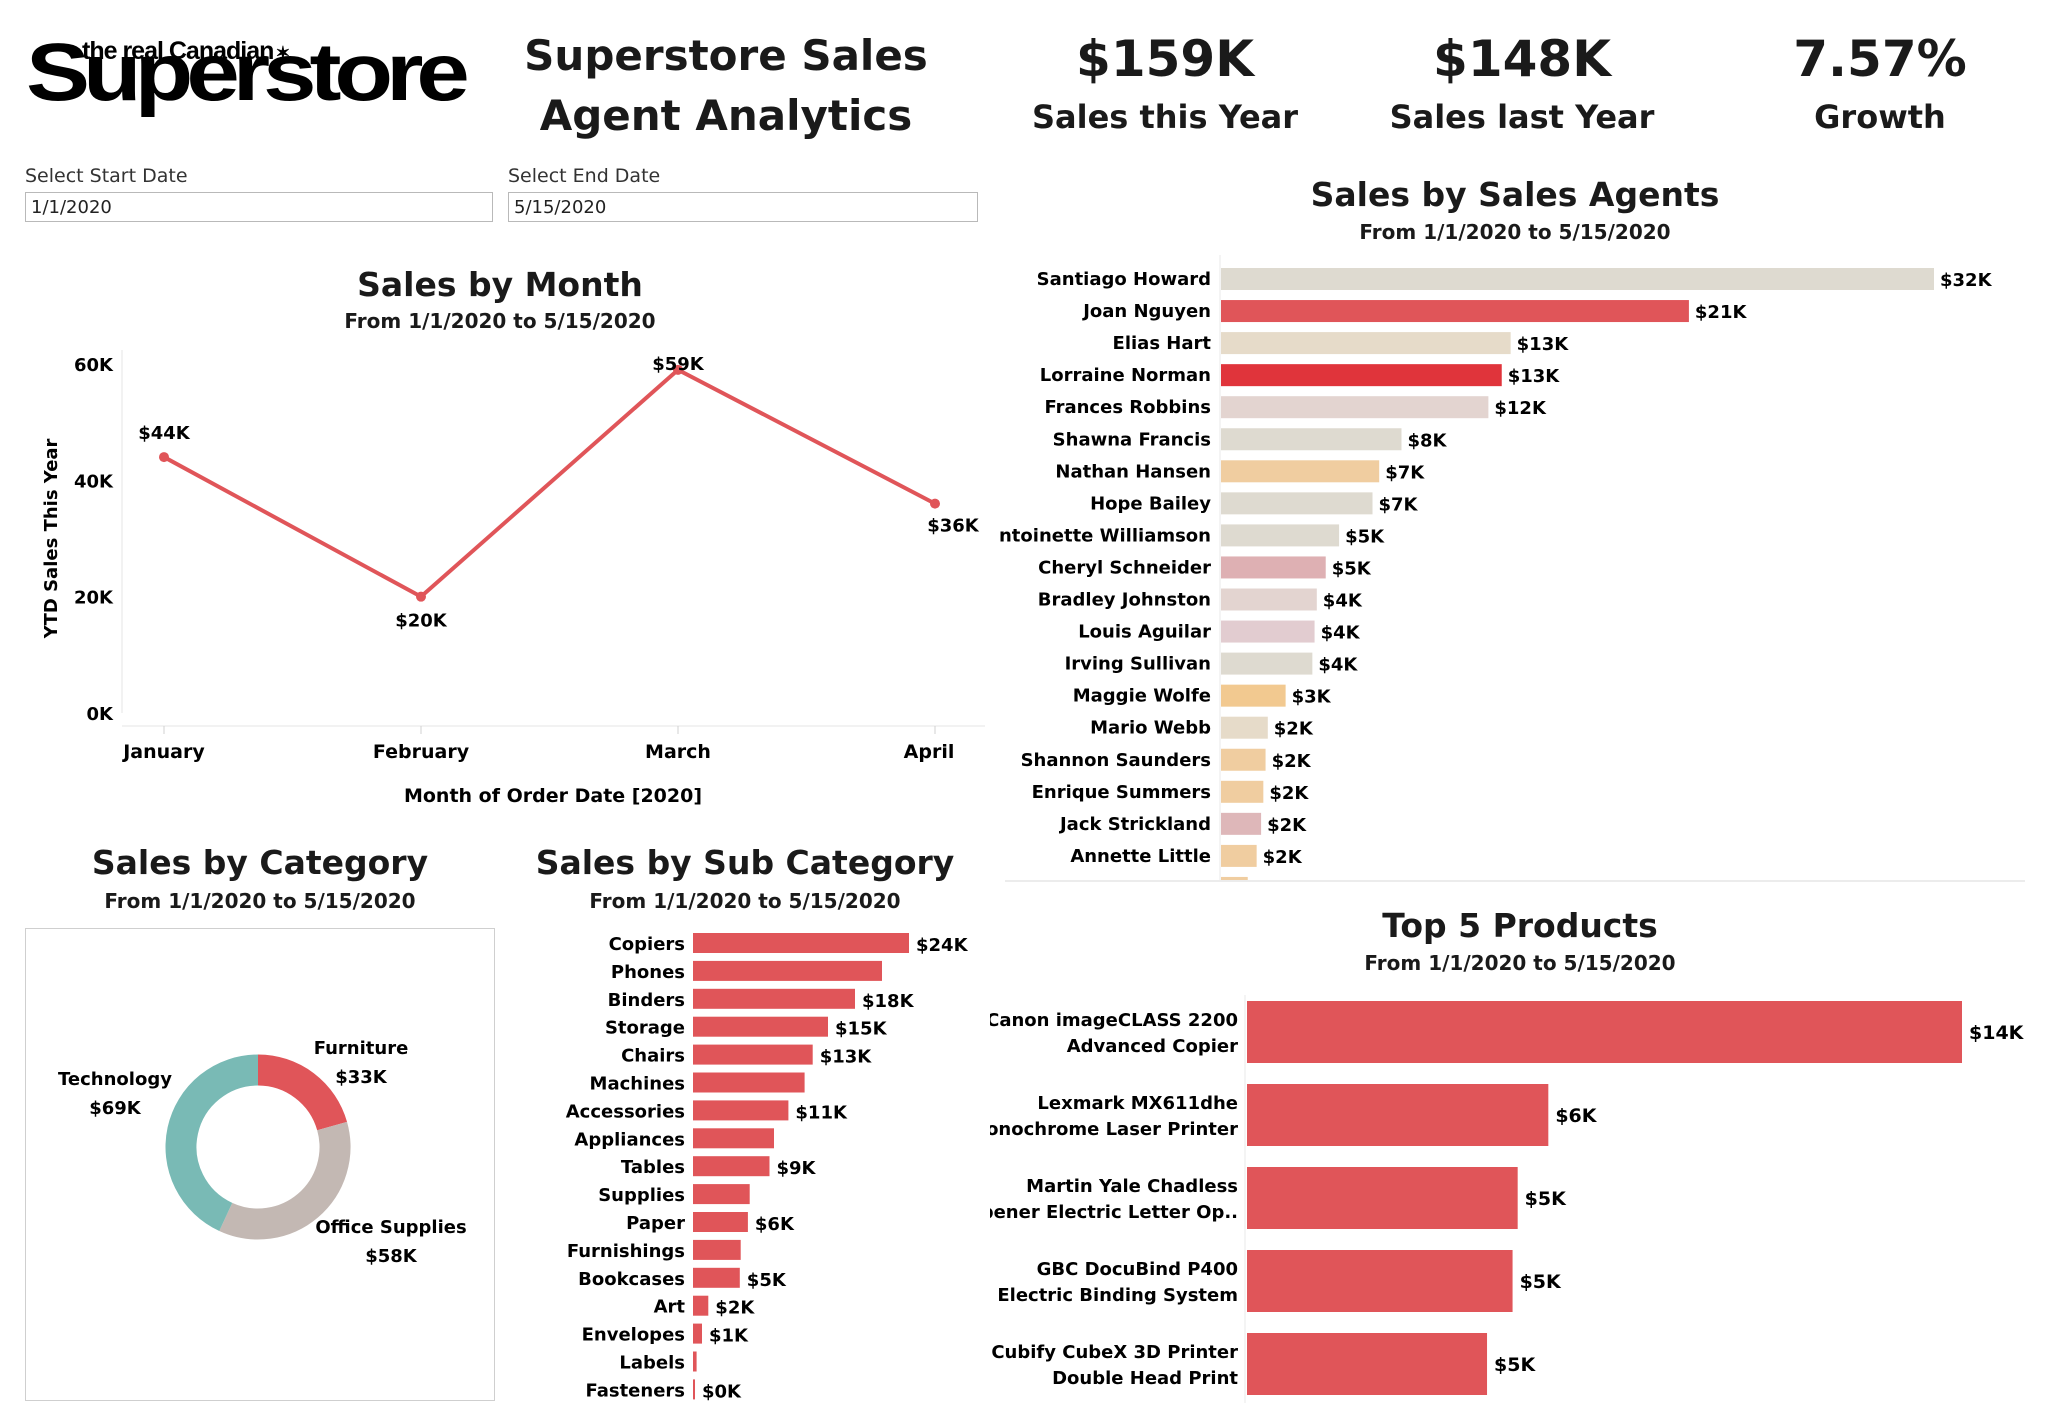 This screenshot has width=2048, height=1406. What do you see at coordinates (1121, 792) in the screenshot?
I see `agent-name-label: Enrique Summers` at bounding box center [1121, 792].